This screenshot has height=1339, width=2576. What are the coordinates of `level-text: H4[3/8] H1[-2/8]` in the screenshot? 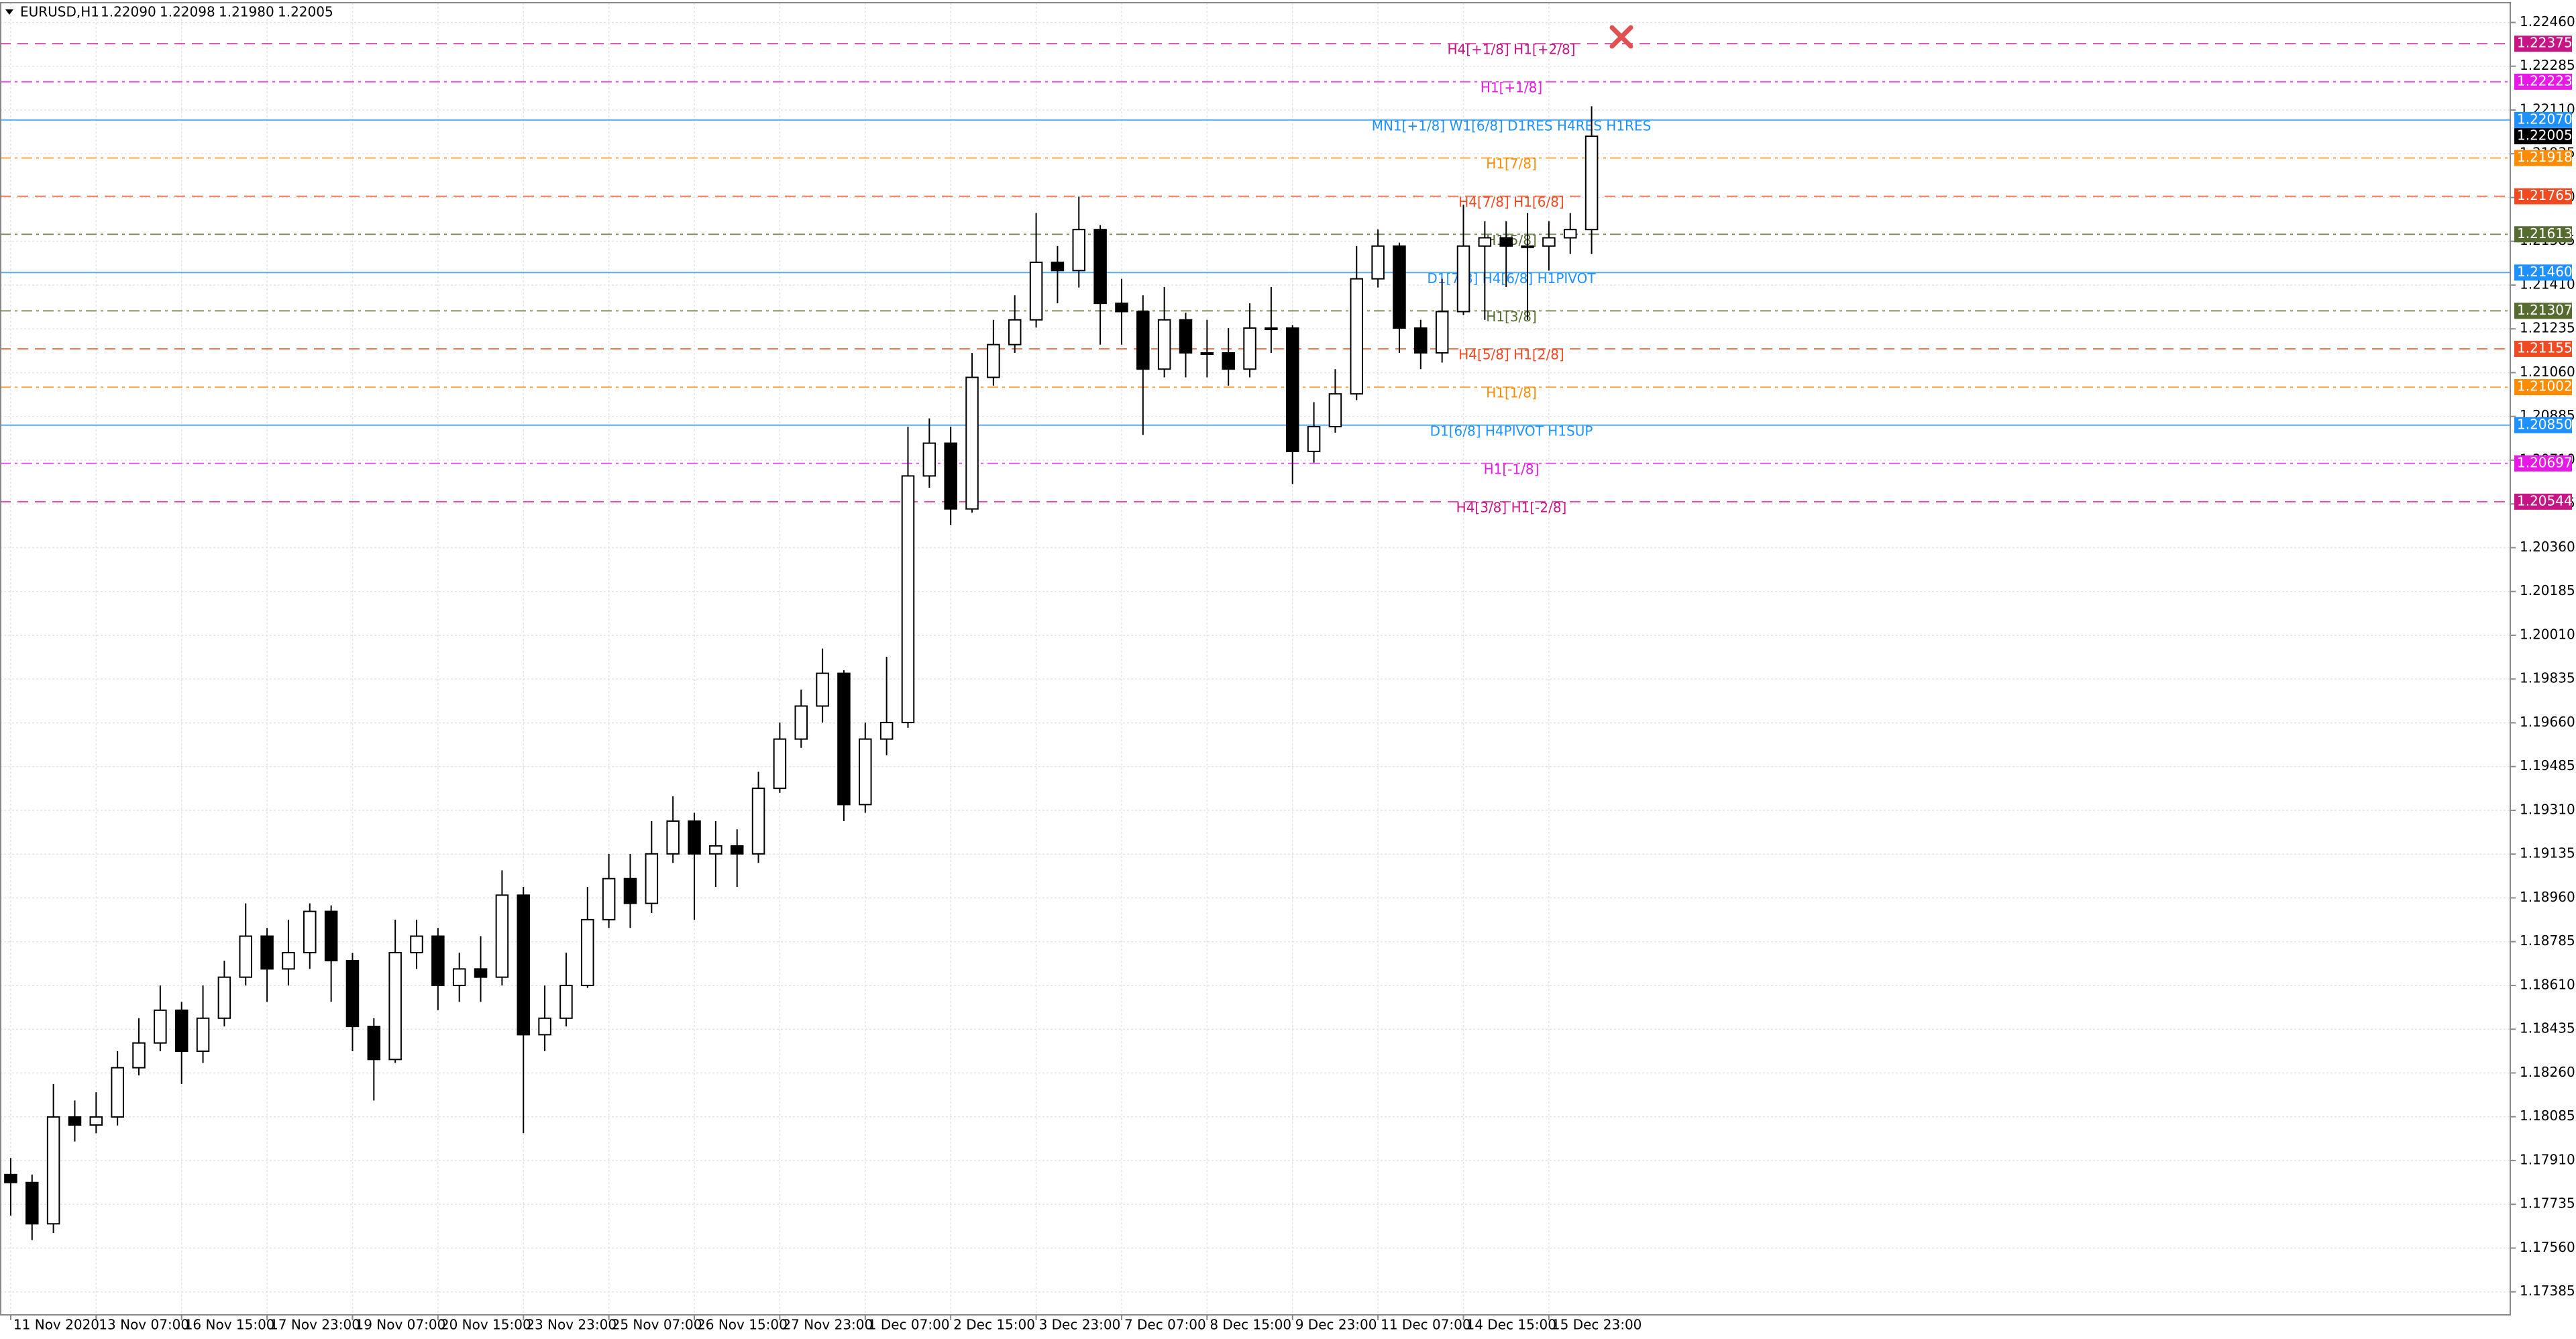 It's located at (1511, 507).